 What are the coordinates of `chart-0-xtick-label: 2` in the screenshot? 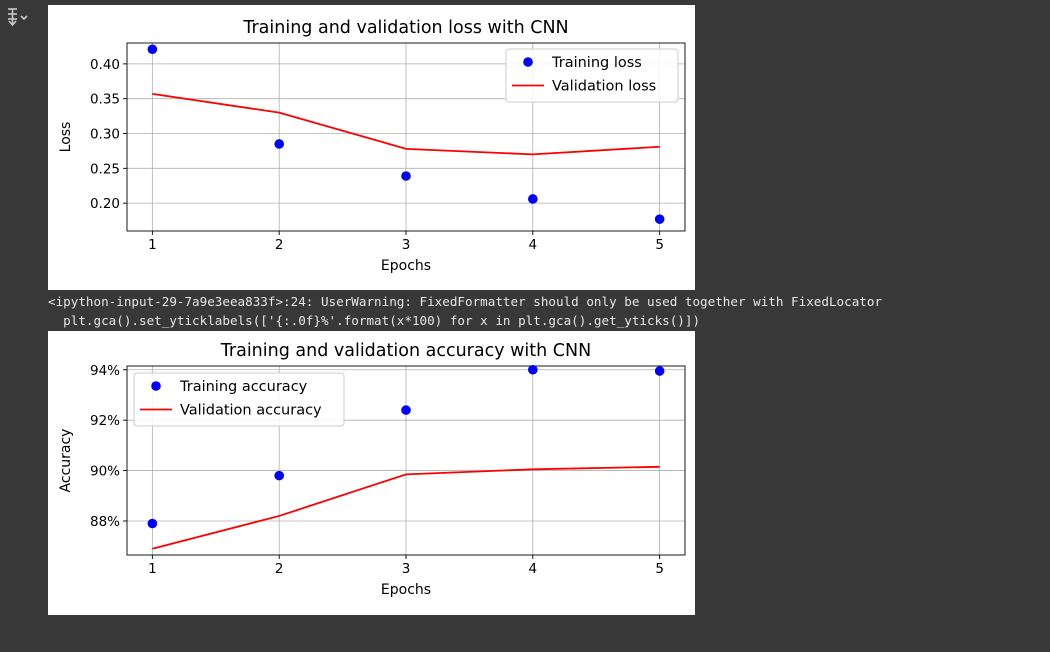 It's located at (279, 245).